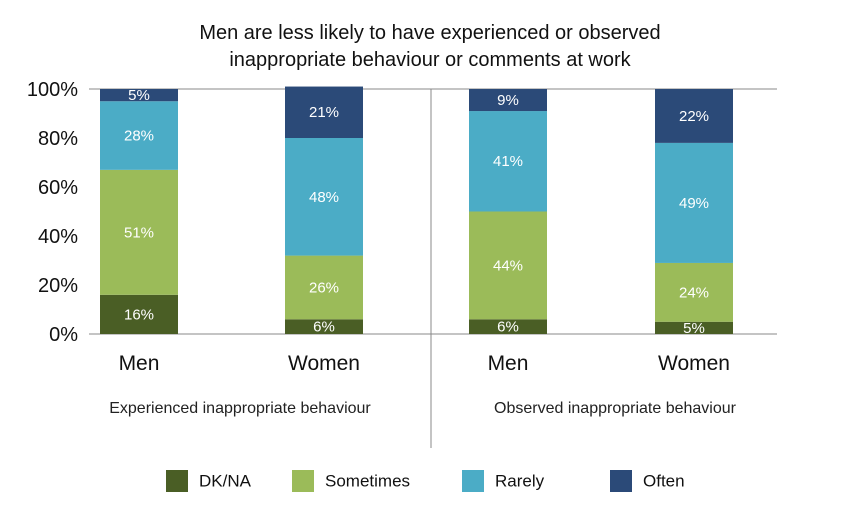 This screenshot has width=850, height=513. What do you see at coordinates (63, 335) in the screenshot?
I see `y-tick-label: 0%` at bounding box center [63, 335].